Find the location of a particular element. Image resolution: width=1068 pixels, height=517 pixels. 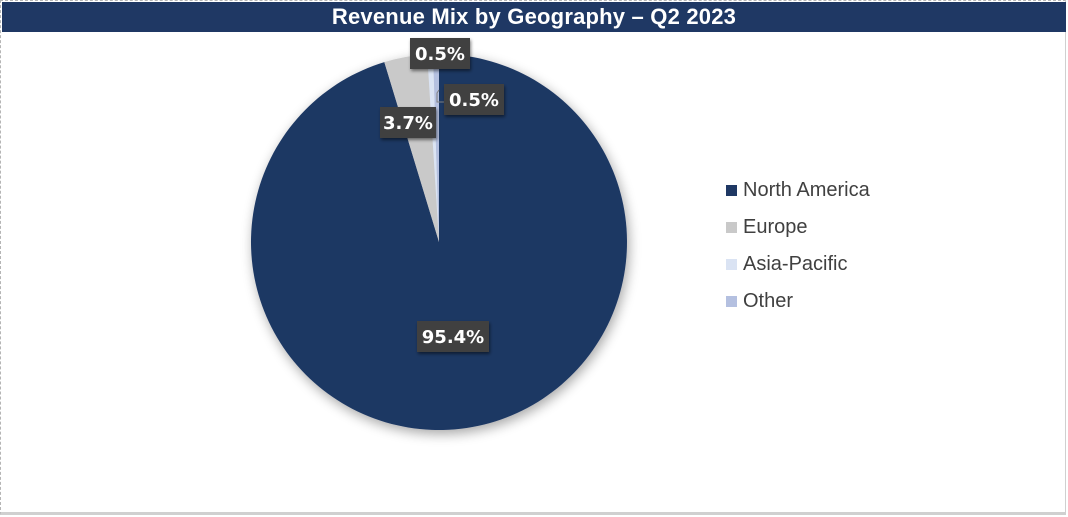

data-label-asia-pacific: 0.5% is located at coordinates (474, 99).